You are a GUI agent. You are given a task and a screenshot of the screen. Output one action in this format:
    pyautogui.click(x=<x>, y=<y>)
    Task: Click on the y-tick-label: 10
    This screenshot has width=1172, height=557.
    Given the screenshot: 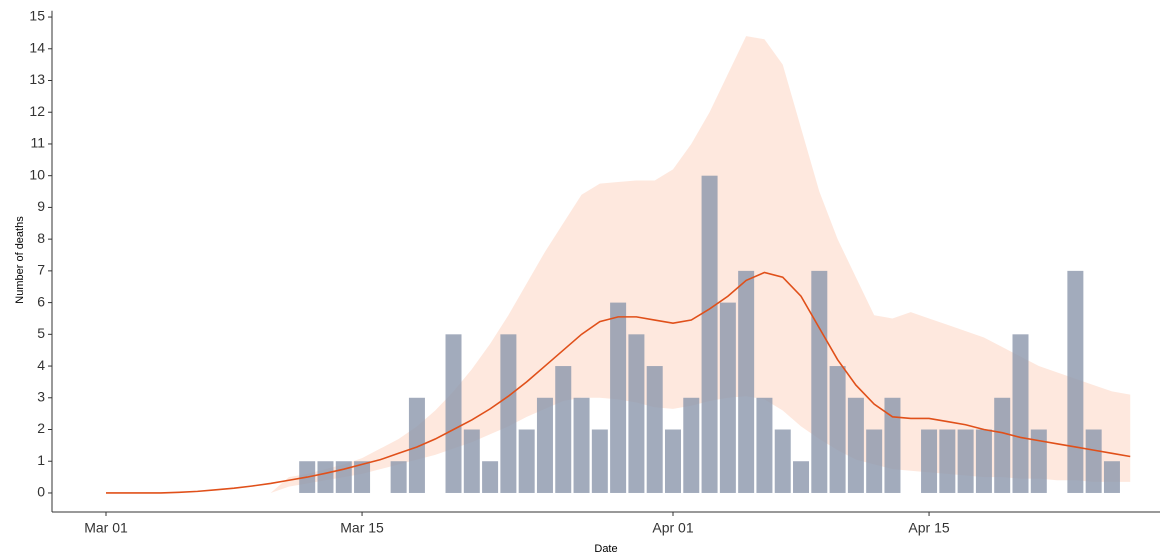 What is the action you would take?
    pyautogui.click(x=37, y=174)
    